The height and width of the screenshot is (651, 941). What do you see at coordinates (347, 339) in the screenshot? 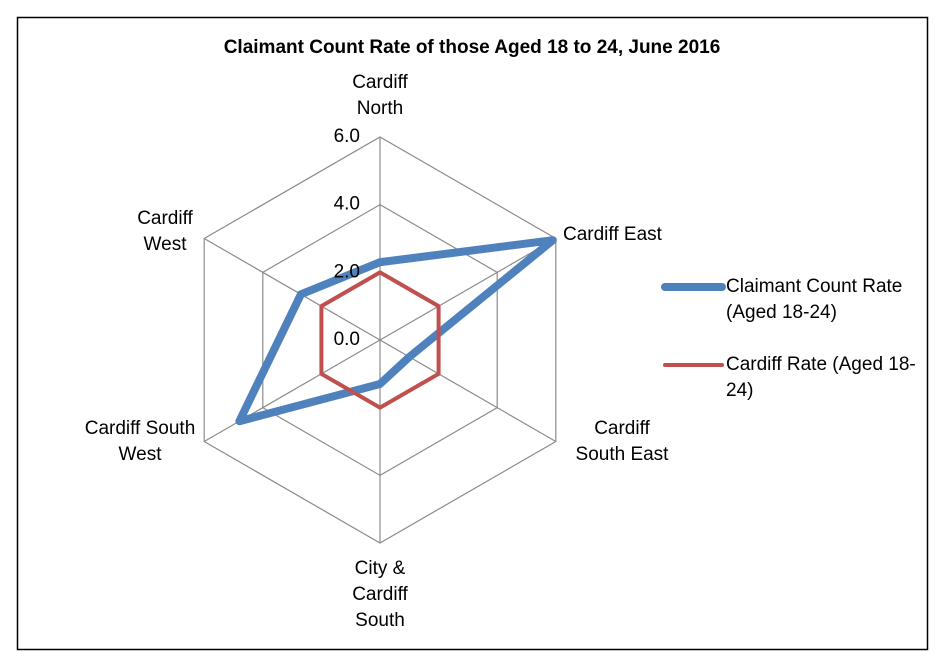
I see `tick-label: 0.0` at bounding box center [347, 339].